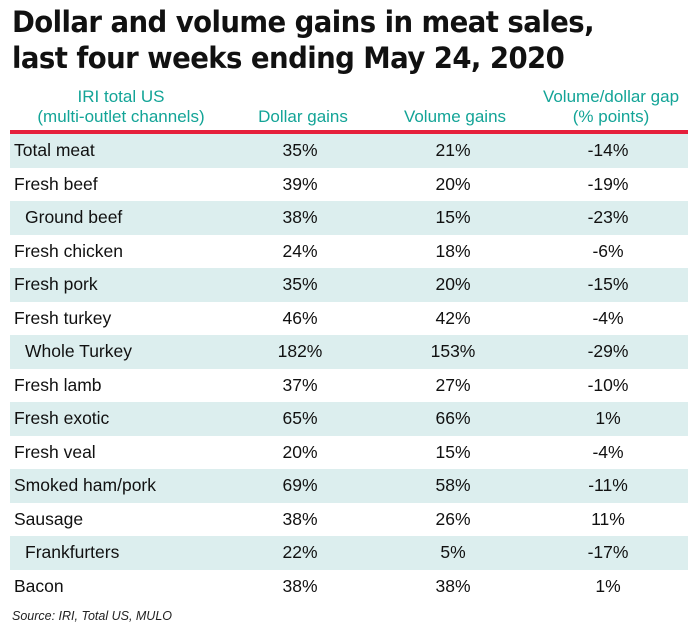 This screenshot has width=700, height=630. I want to click on row-dollar-gain: 46%, so click(300, 317).